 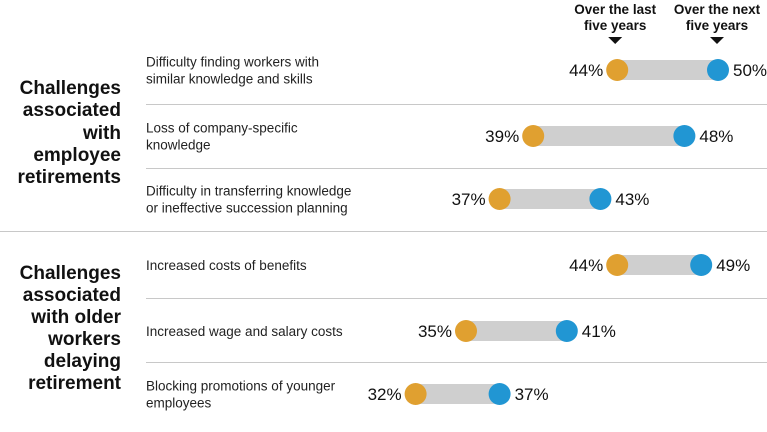 I want to click on item-label: Increased costs of benefits, so click(x=226, y=265).